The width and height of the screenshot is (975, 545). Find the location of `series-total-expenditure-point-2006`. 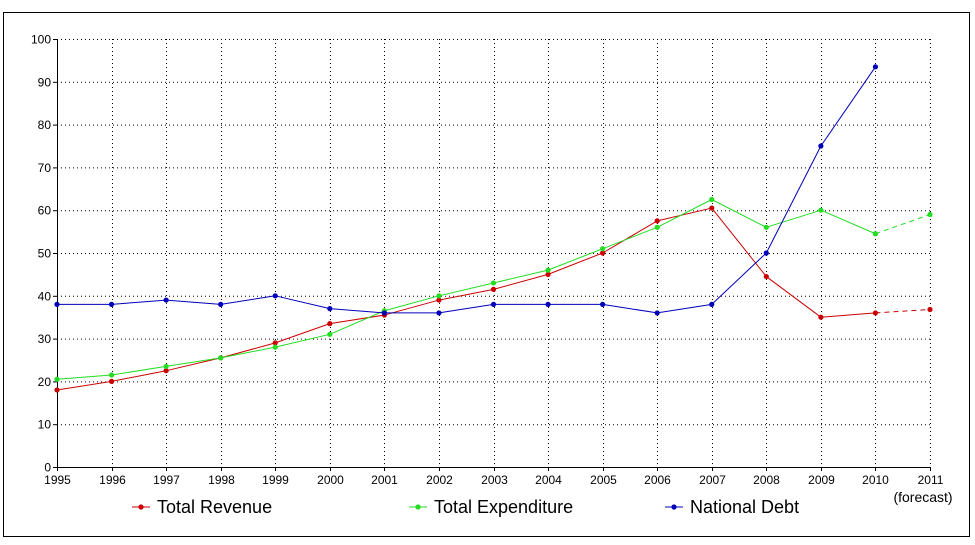

series-total-expenditure-point-2006 is located at coordinates (657, 227).